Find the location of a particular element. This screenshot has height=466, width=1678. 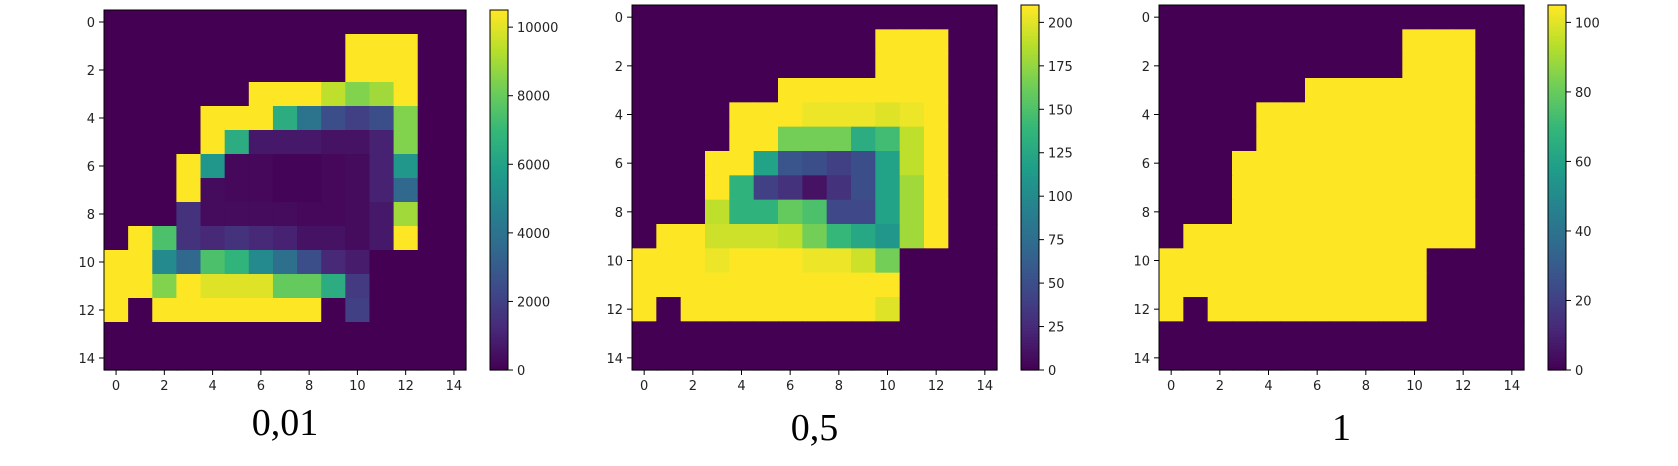

colorbar-tick-label: 8000 is located at coordinates (533, 97).